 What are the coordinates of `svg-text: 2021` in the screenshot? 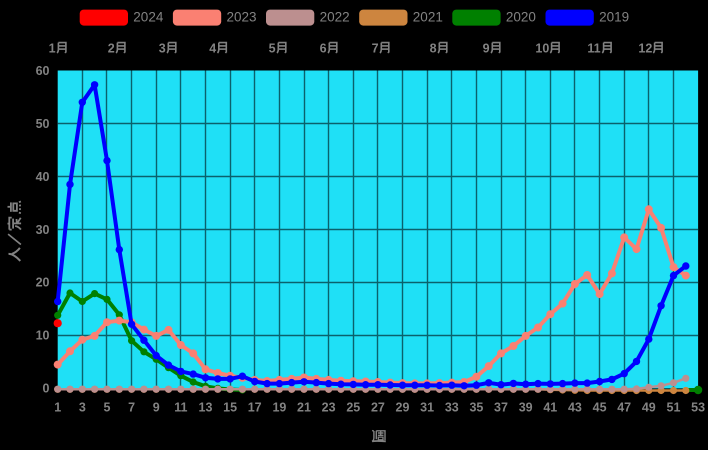 It's located at (428, 16).